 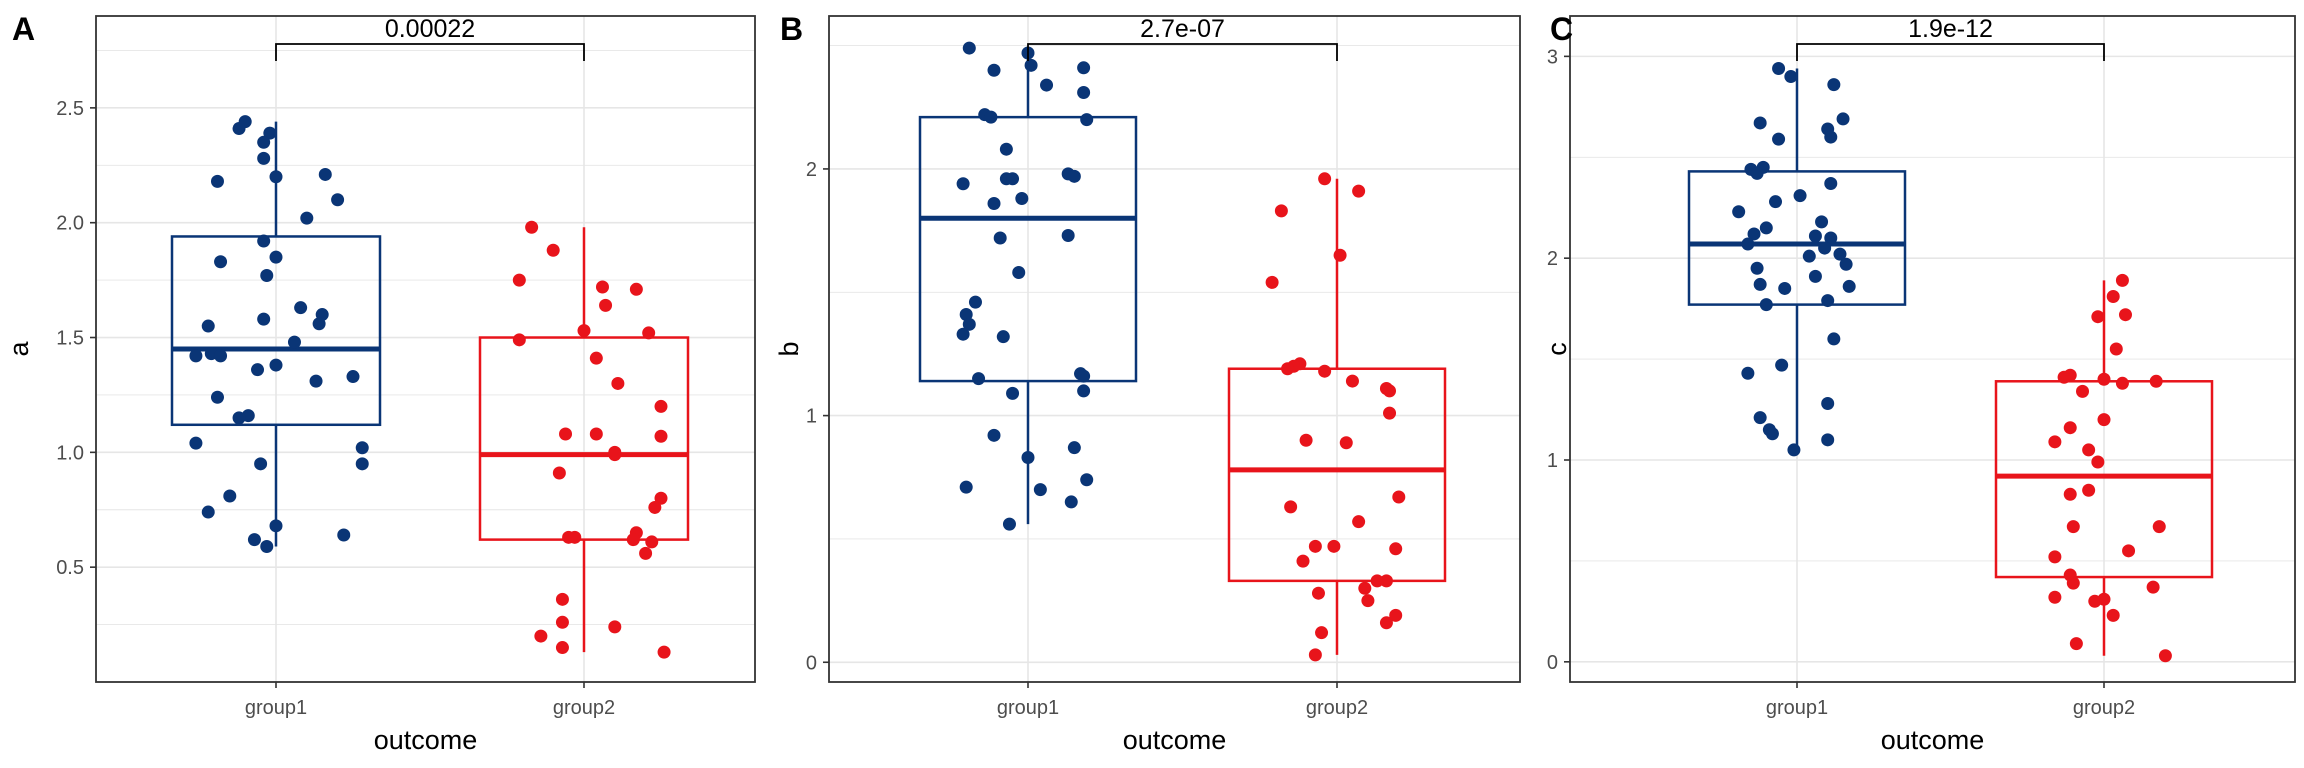 I want to click on significance-bracket: 0.00022, so click(x=430, y=38).